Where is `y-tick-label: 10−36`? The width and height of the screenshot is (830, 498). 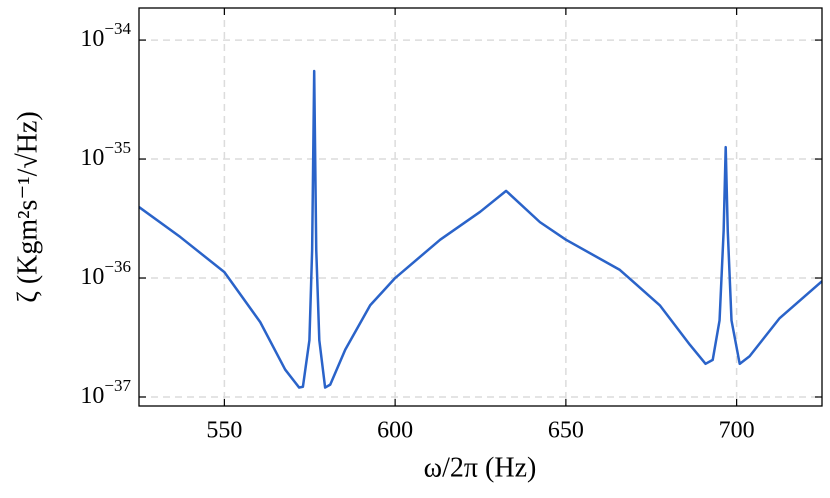
y-tick-label: 10−36 is located at coordinates (105, 273).